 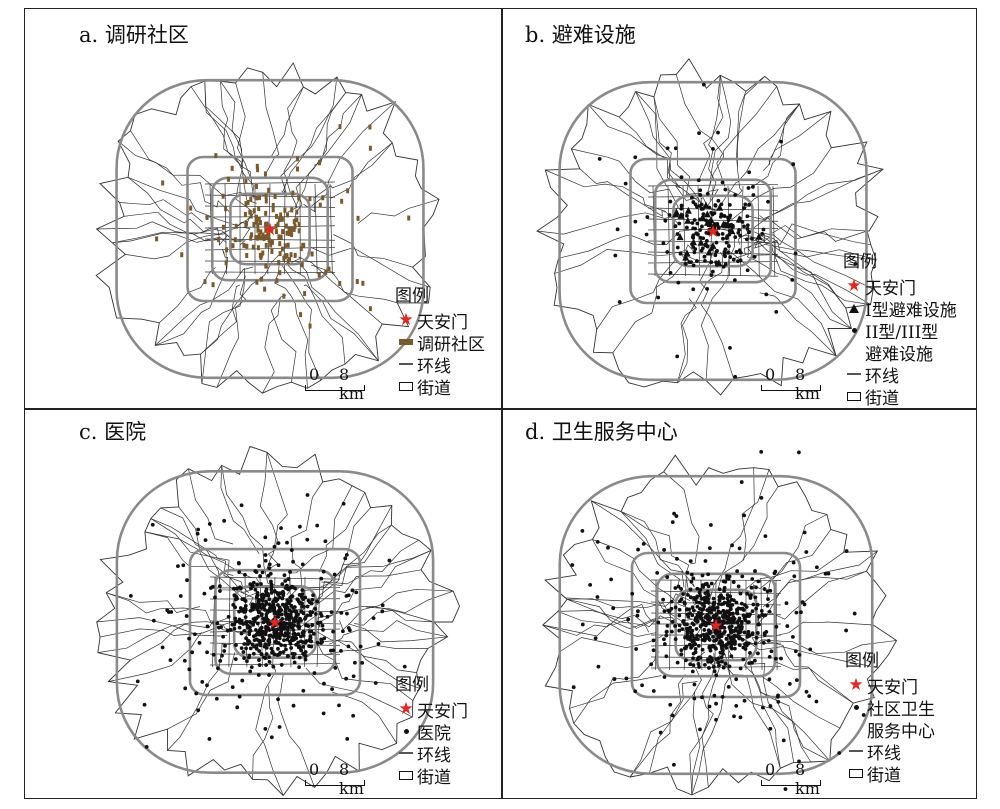 What do you see at coordinates (713, 228) in the screenshot?
I see `type1-shelter-mark` at bounding box center [713, 228].